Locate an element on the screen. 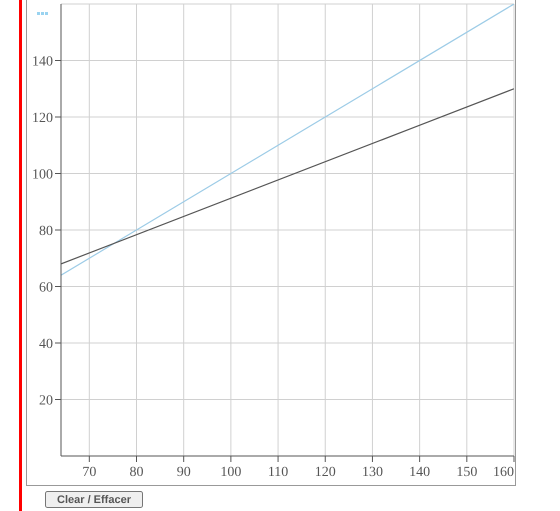 This screenshot has height=511, width=560. x-tick-label: 90 is located at coordinates (183, 472).